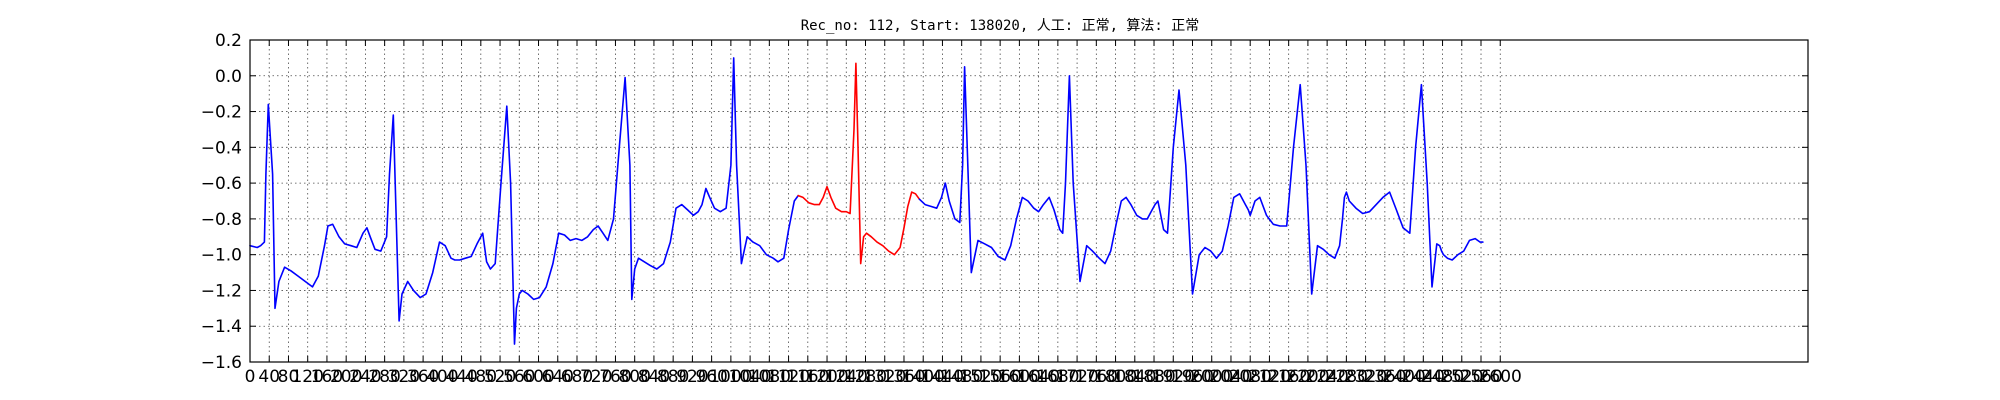 The height and width of the screenshot is (400, 2000). What do you see at coordinates (221, 113) in the screenshot?
I see `y-tick-label: −0.2` at bounding box center [221, 113].